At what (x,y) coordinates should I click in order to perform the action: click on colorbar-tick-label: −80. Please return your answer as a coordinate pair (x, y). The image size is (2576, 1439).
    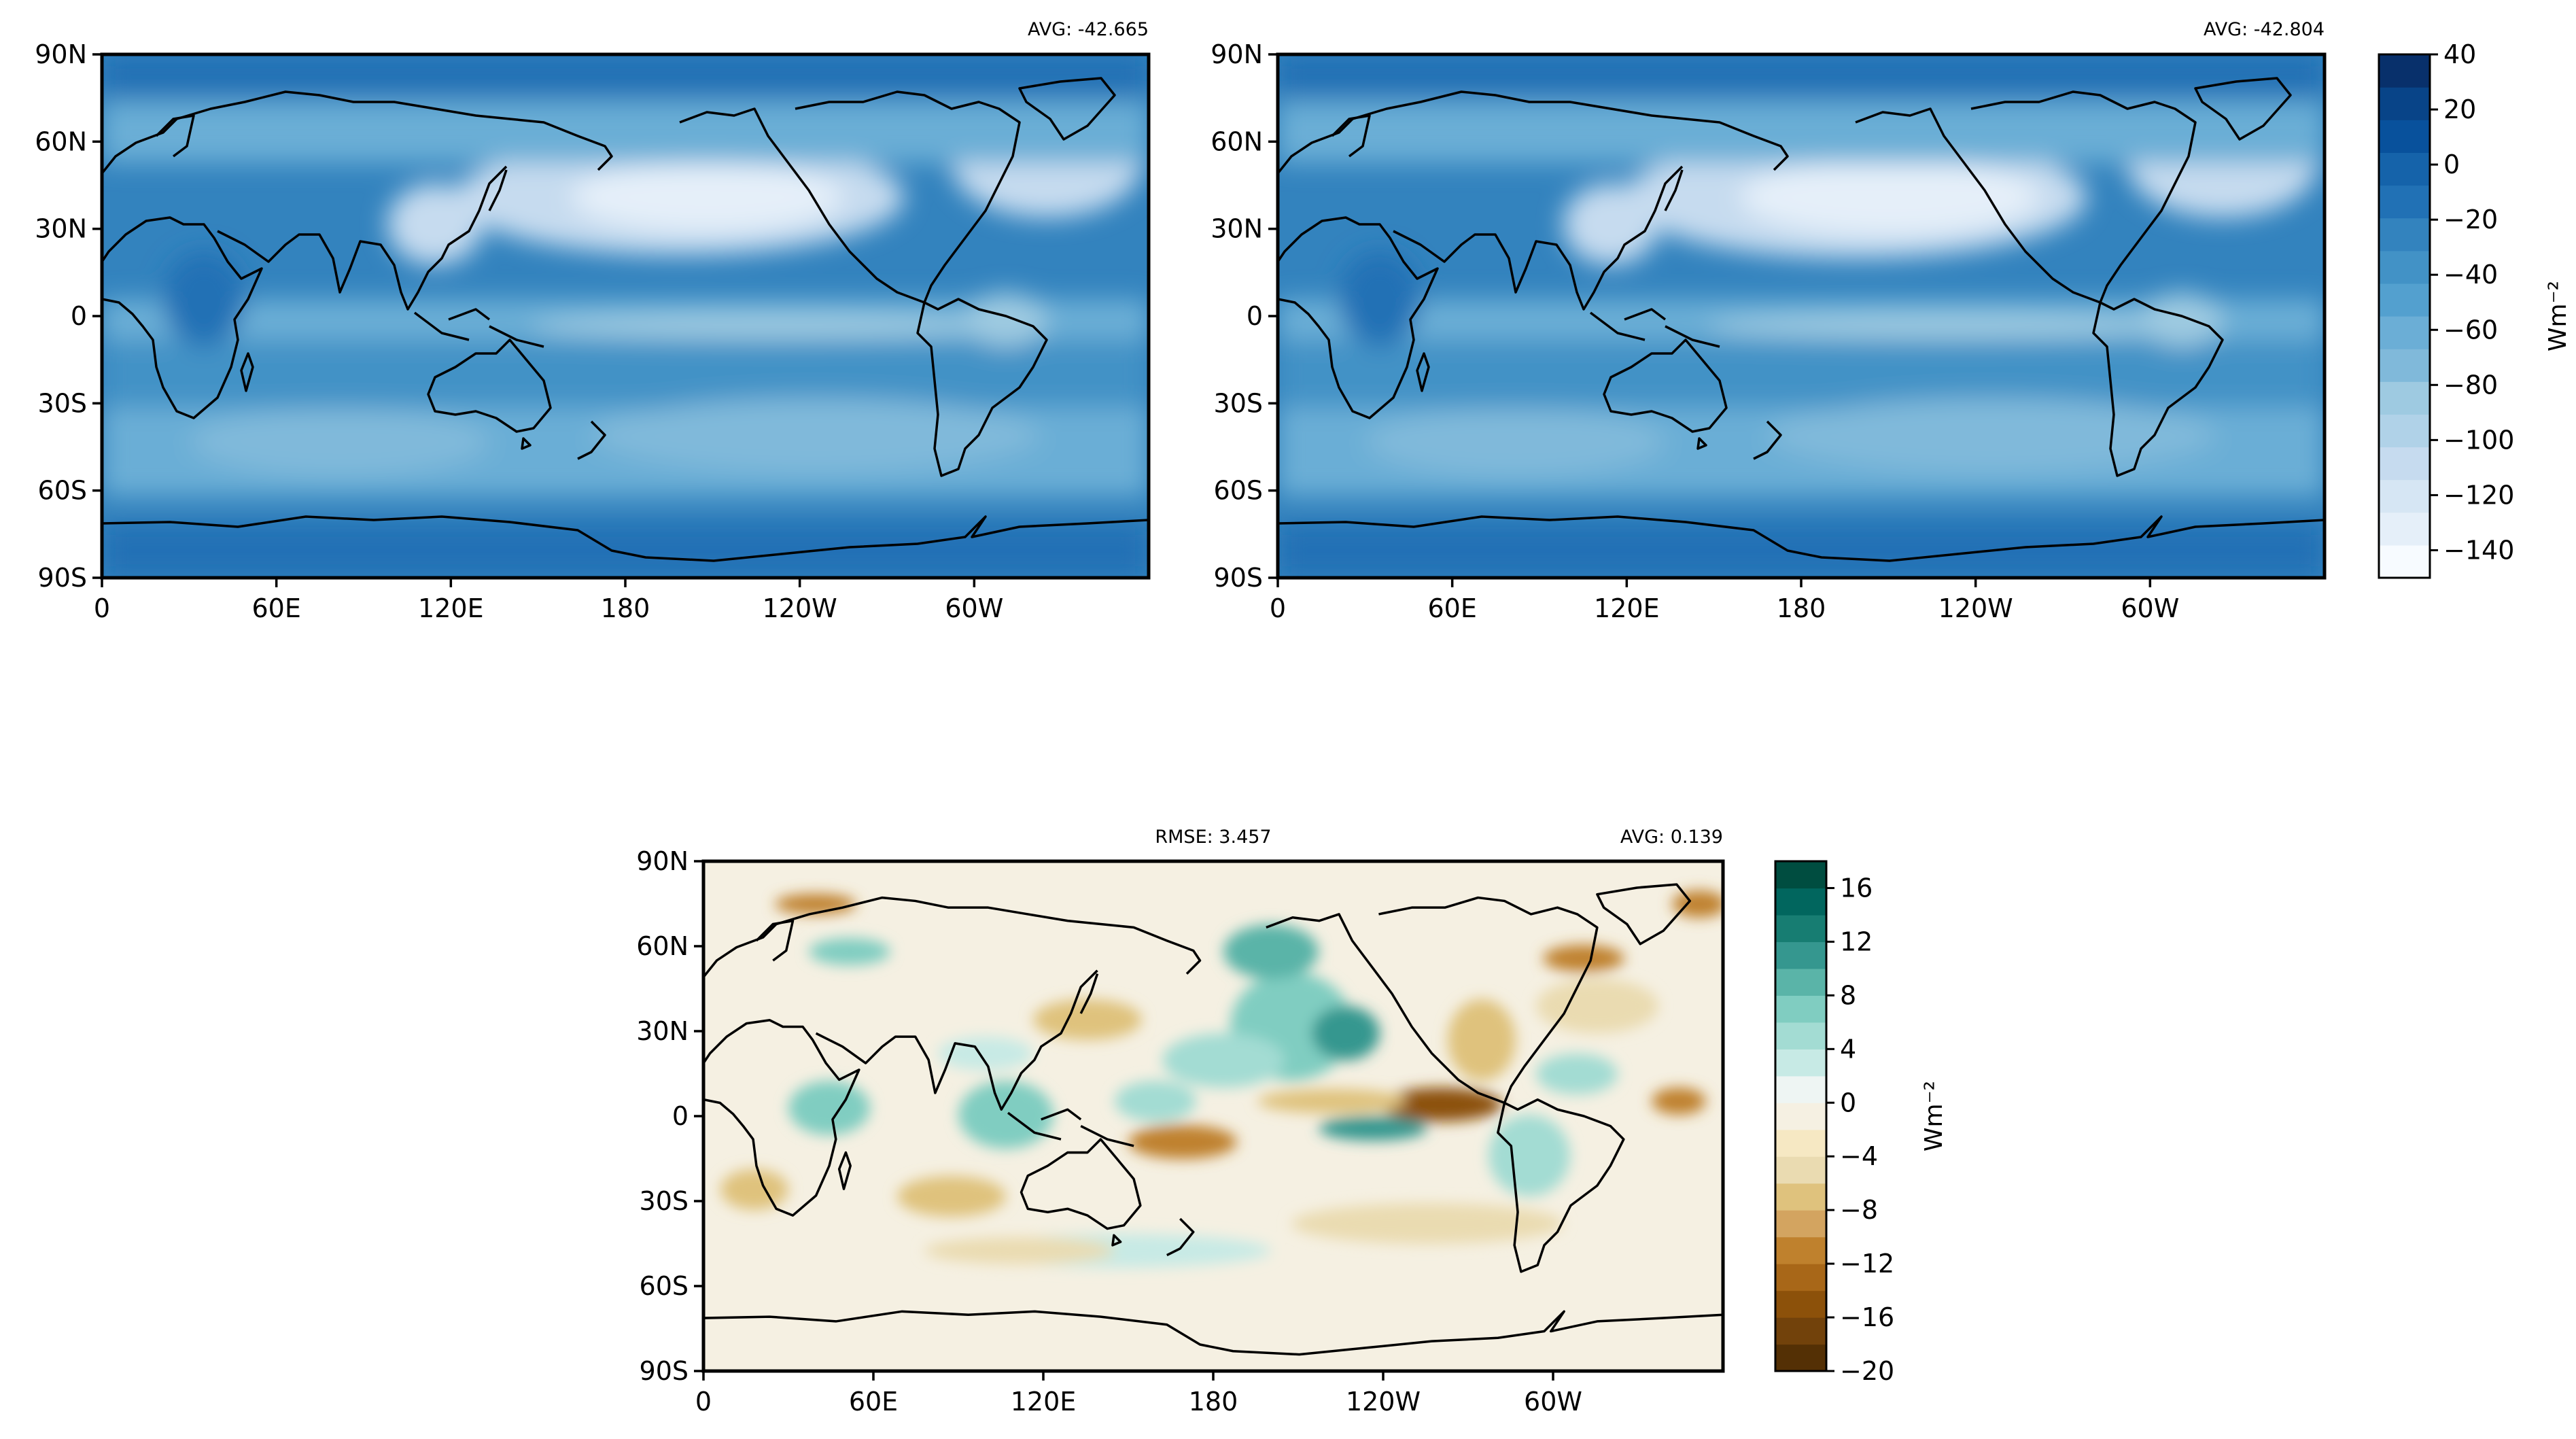
    Looking at the image, I should click on (2470, 385).